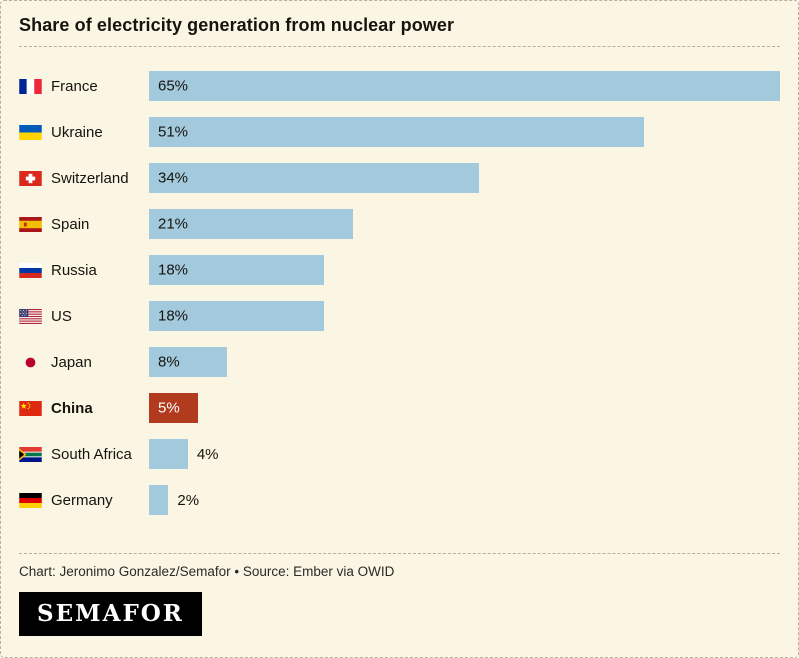  What do you see at coordinates (90, 178) in the screenshot?
I see `country-label: Switzerland` at bounding box center [90, 178].